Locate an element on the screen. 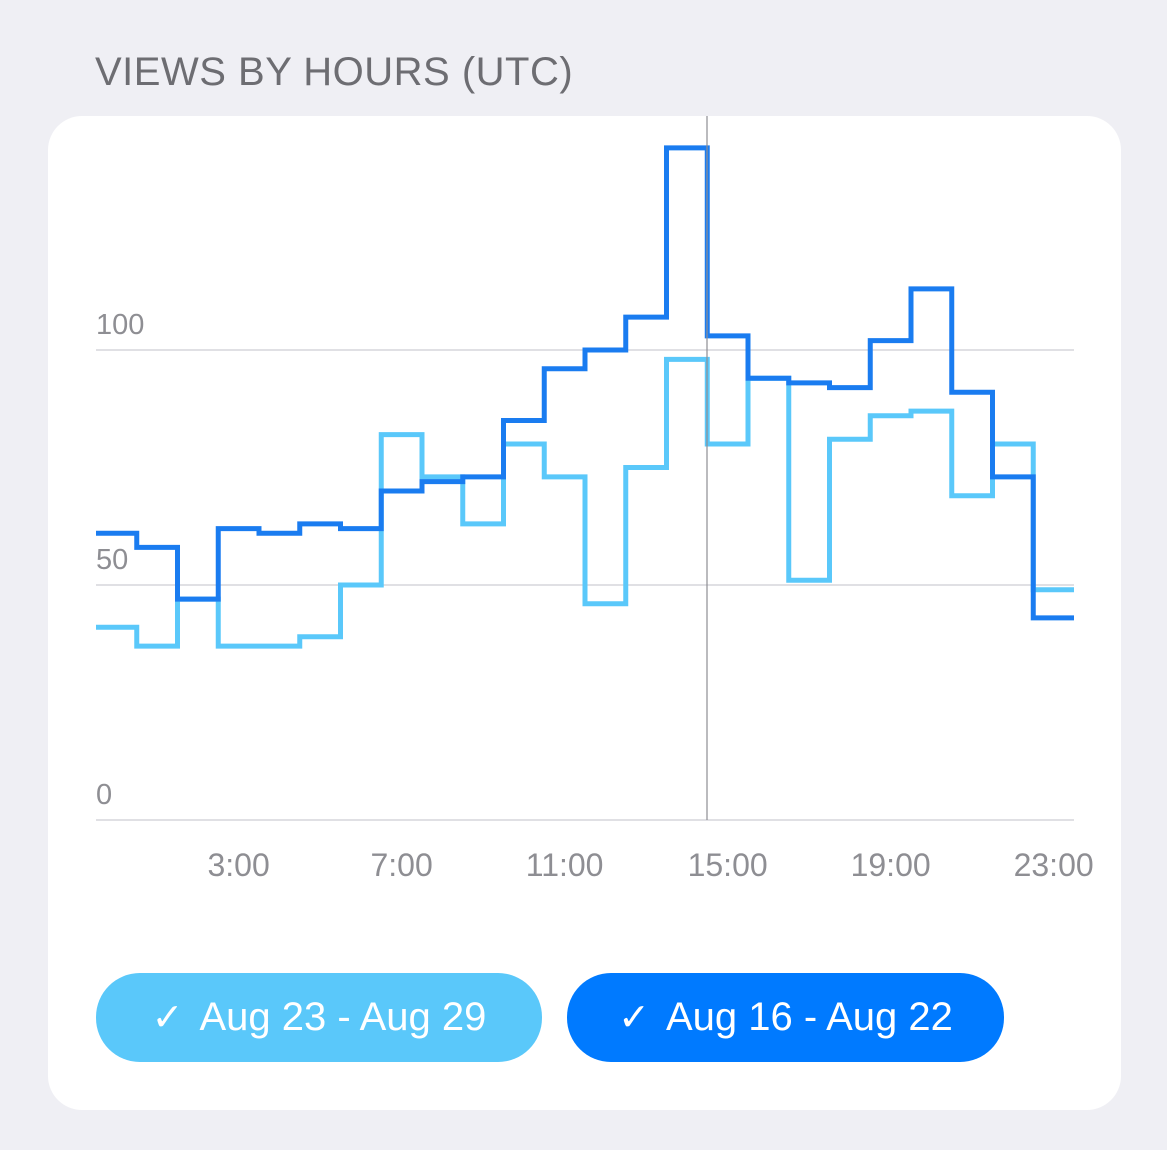 The height and width of the screenshot is (1150, 1167). x-tick-label: 11:00 is located at coordinates (565, 865).